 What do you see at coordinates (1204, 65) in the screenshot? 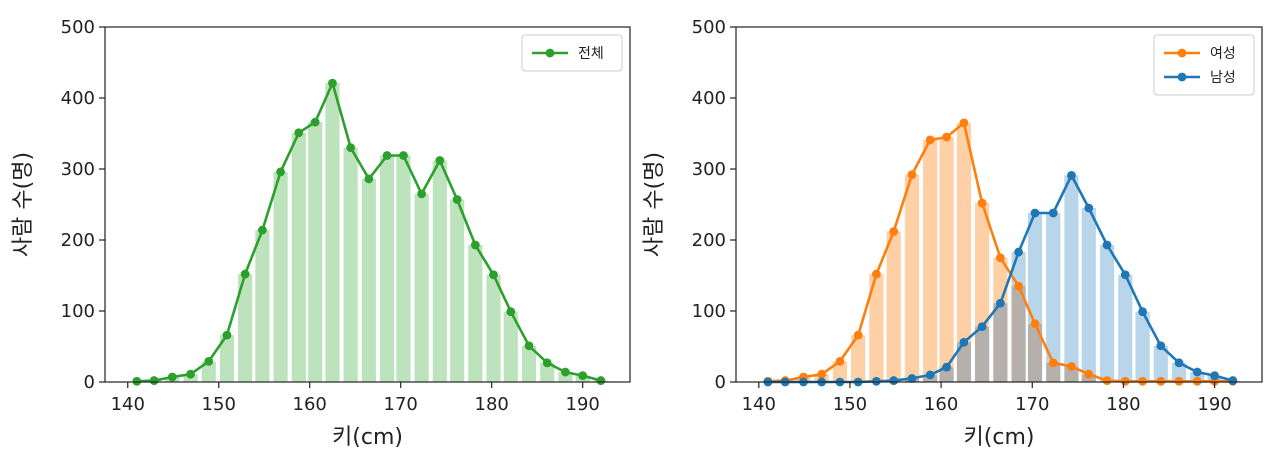
I see `legend-box` at bounding box center [1204, 65].